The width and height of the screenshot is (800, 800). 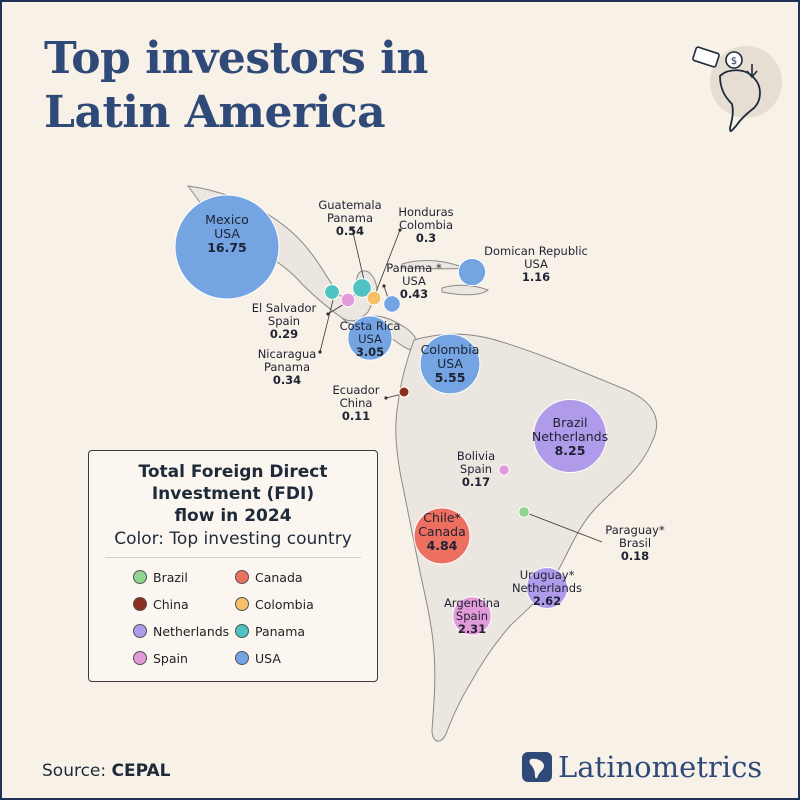 I want to click on source-note: Source: CEPAL, so click(x=106, y=771).